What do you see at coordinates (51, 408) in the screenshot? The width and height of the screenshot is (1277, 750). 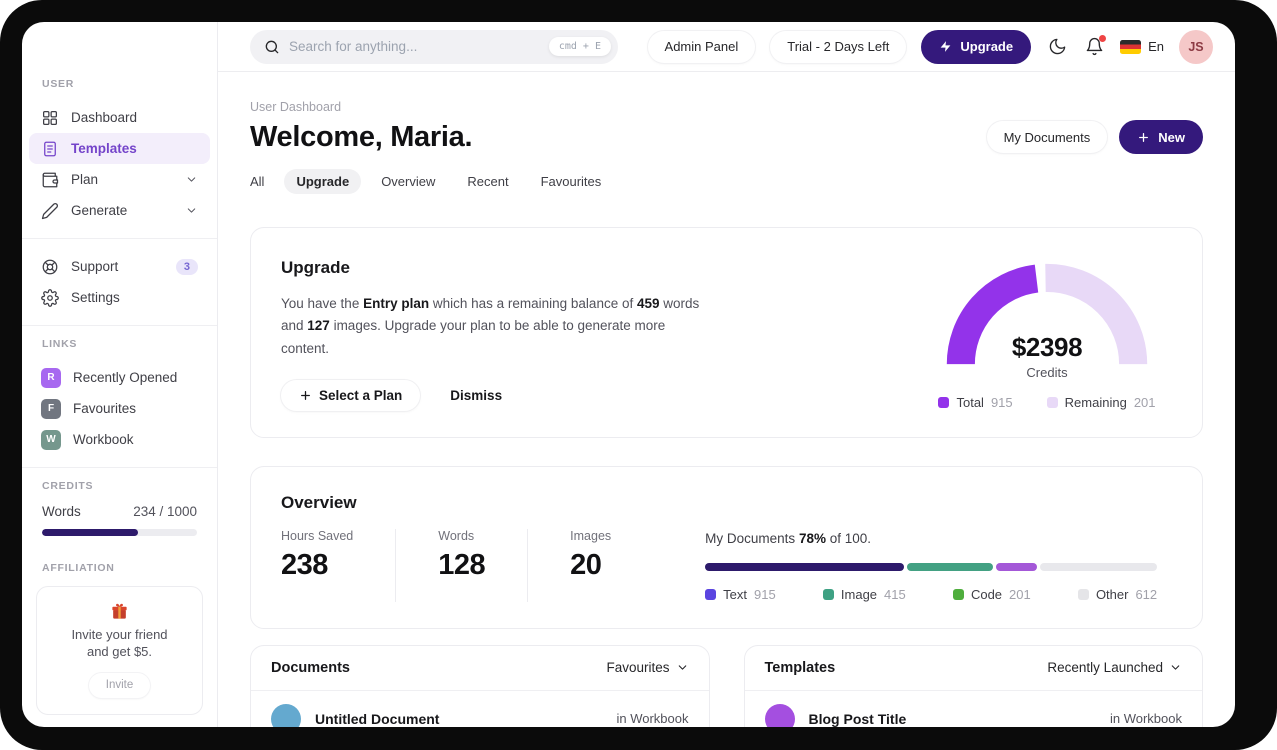 I see `link-letter-badge: F` at bounding box center [51, 408].